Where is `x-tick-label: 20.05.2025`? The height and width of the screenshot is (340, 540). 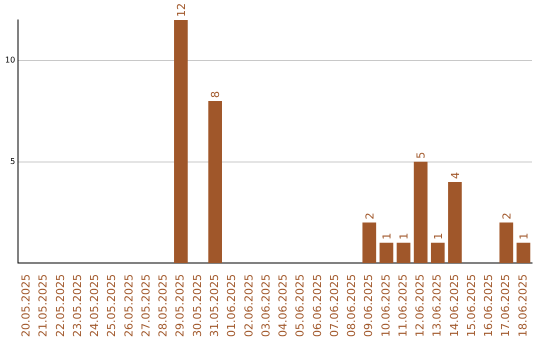
x-tick-label: 20.05.2025 is located at coordinates (26, 306).